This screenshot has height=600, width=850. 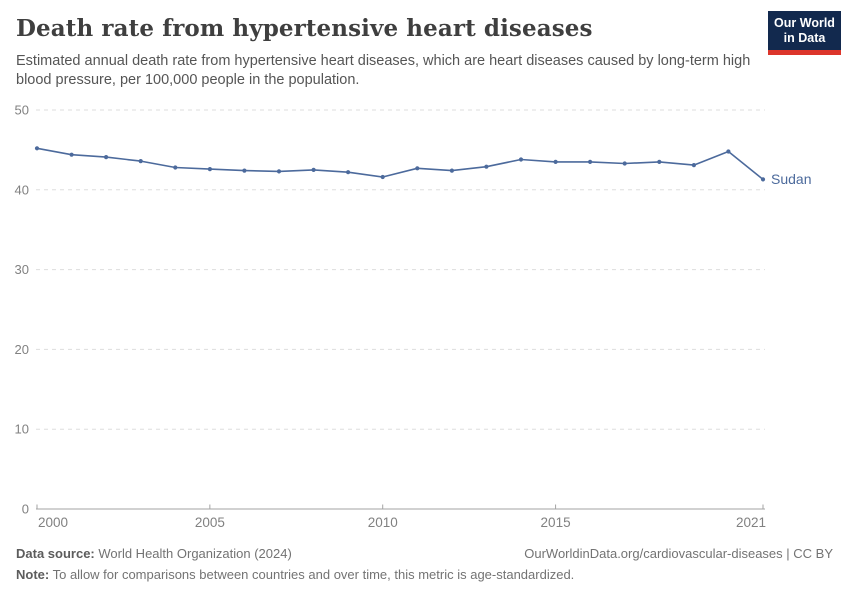 I want to click on data-point-2009, so click(x=348, y=172).